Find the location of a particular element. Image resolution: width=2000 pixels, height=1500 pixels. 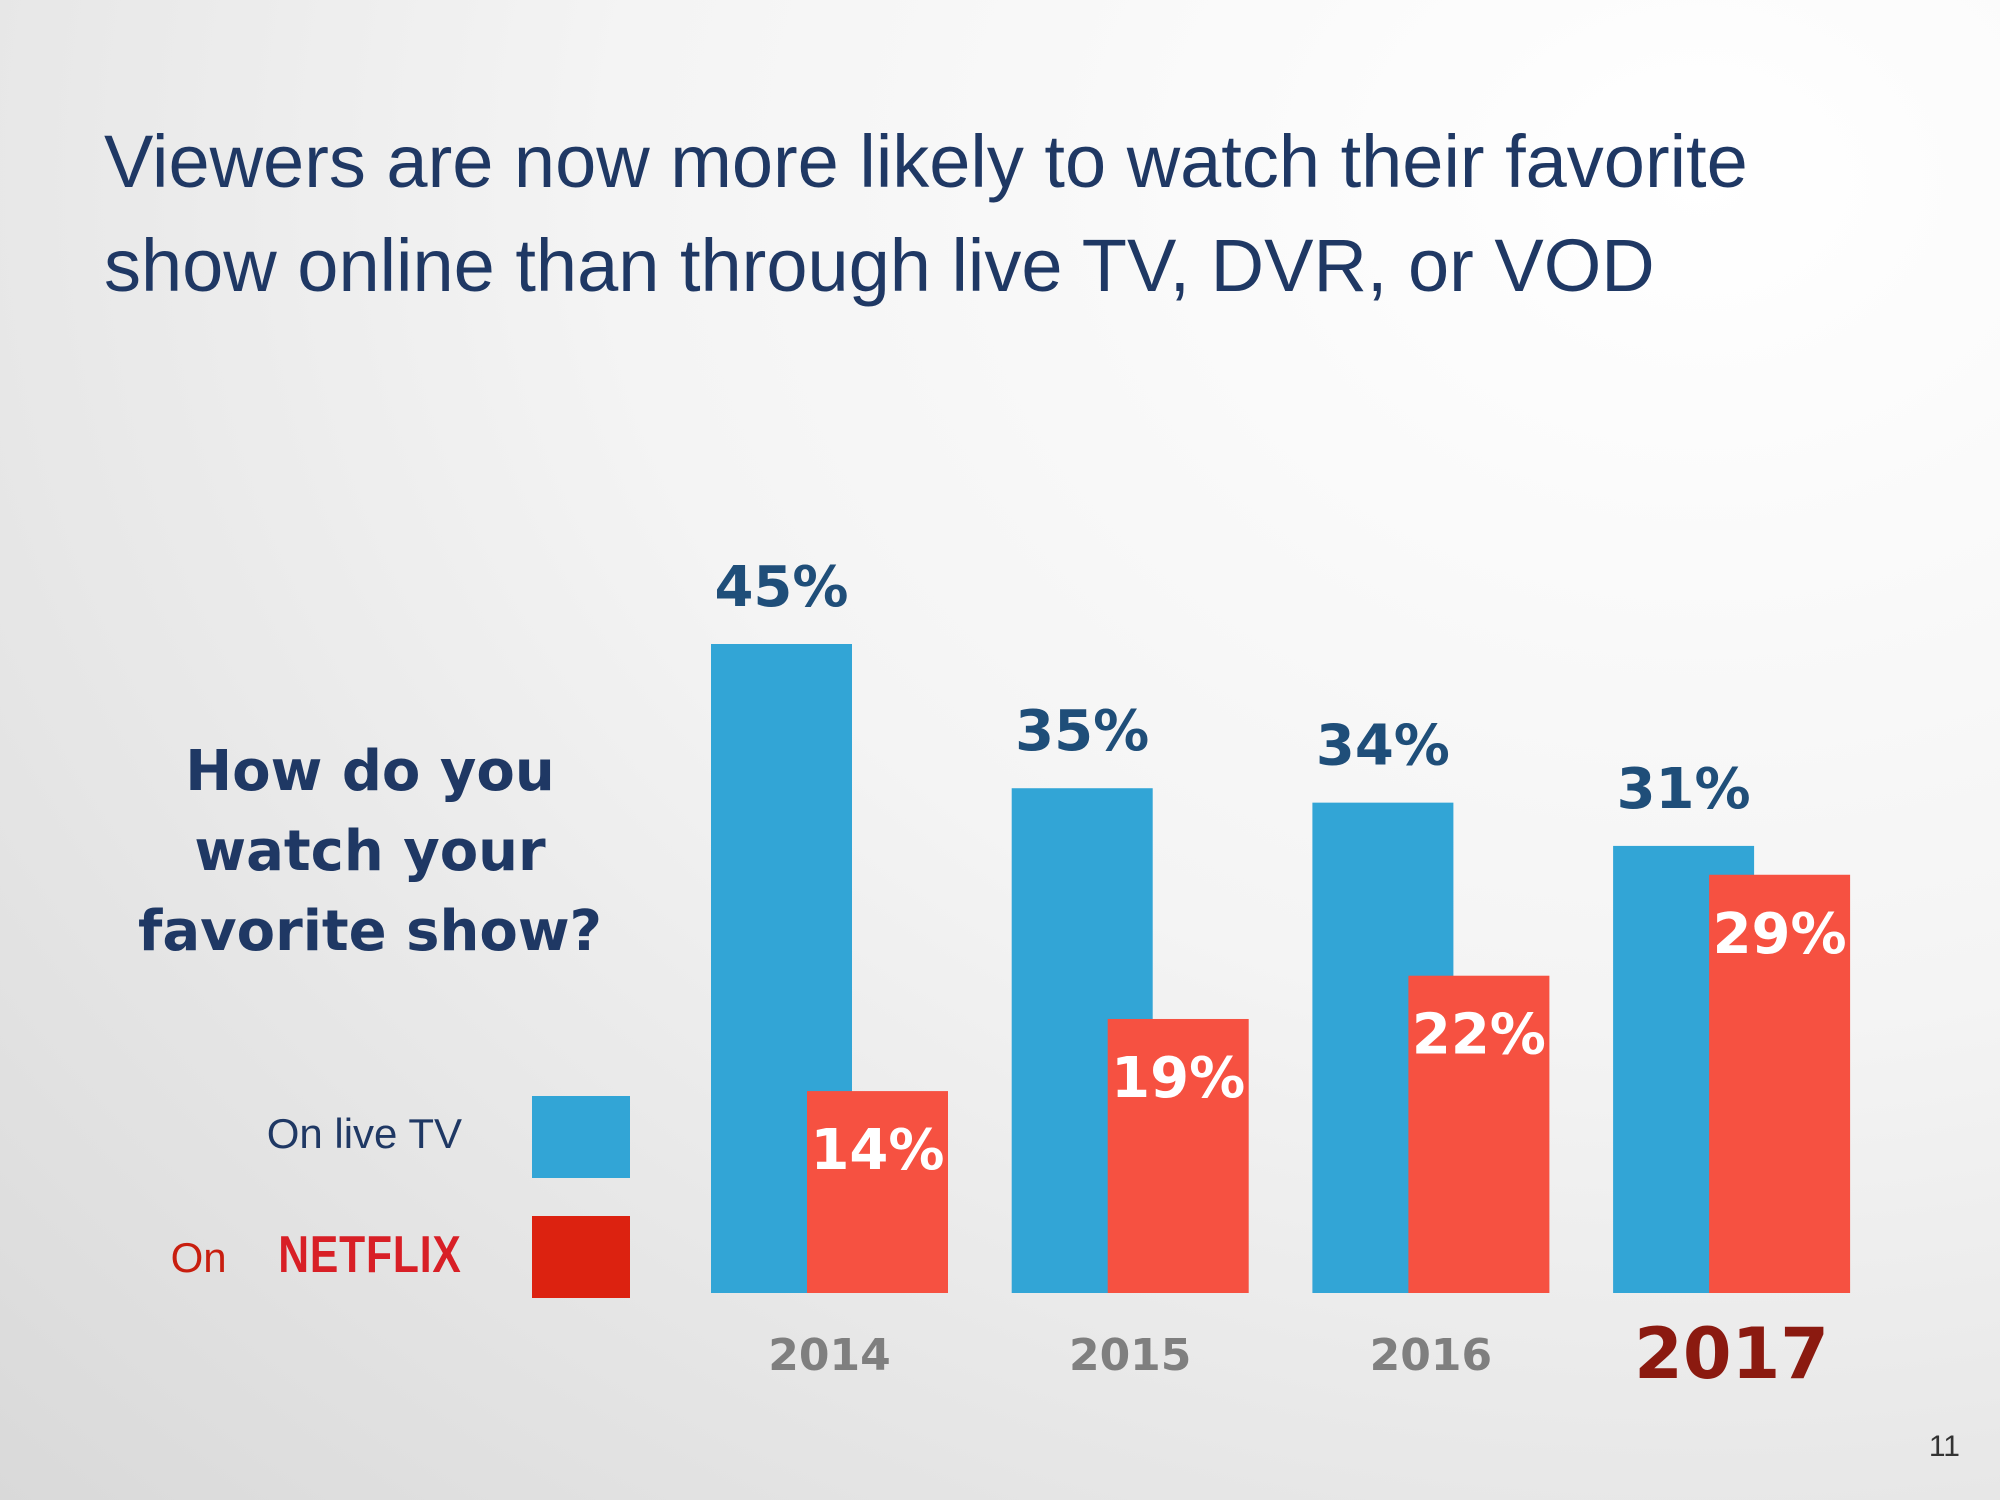

question-line-1: How do you is located at coordinates (370, 771).